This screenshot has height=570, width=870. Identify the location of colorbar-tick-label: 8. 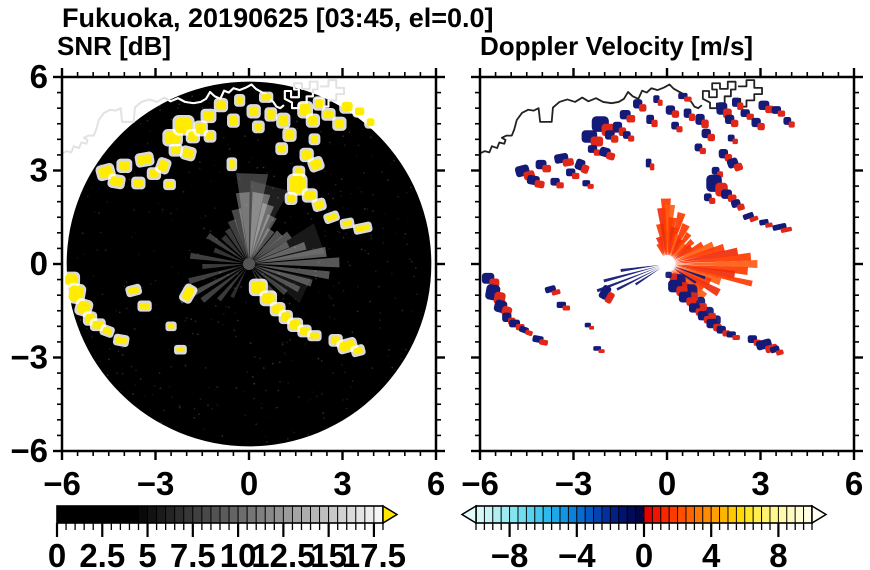
(778, 553).